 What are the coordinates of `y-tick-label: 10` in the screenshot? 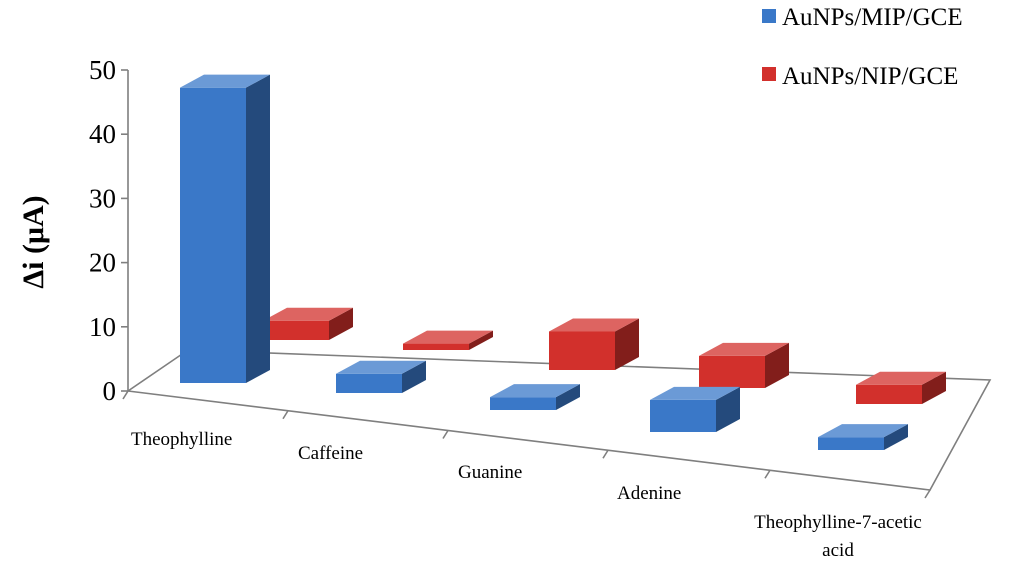 It's located at (102, 327).